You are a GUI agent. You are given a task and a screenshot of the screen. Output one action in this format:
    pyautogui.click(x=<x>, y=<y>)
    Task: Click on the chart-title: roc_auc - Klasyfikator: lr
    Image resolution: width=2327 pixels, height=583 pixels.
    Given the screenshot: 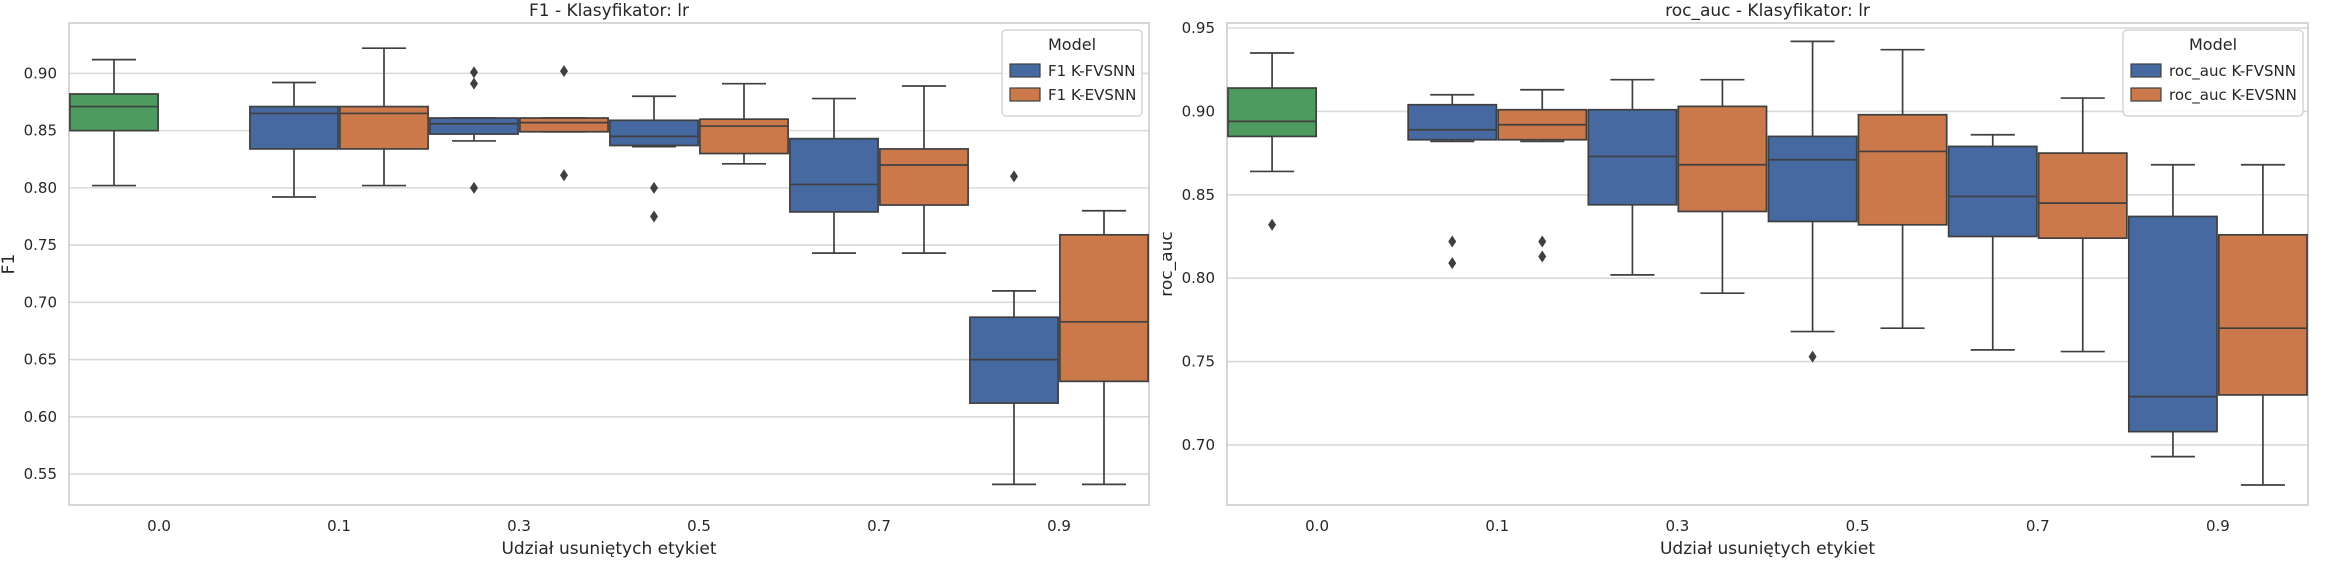 What is the action you would take?
    pyautogui.click(x=1767, y=11)
    